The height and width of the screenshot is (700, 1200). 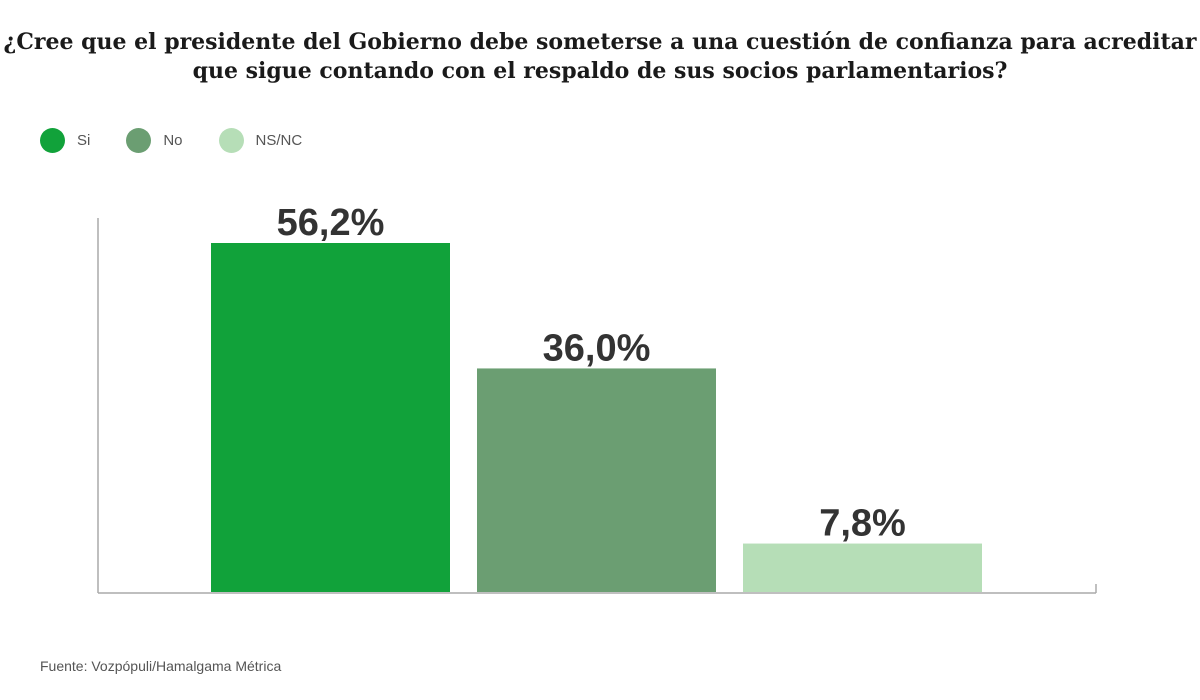 What do you see at coordinates (597, 348) in the screenshot?
I see `data-label: 36,0%` at bounding box center [597, 348].